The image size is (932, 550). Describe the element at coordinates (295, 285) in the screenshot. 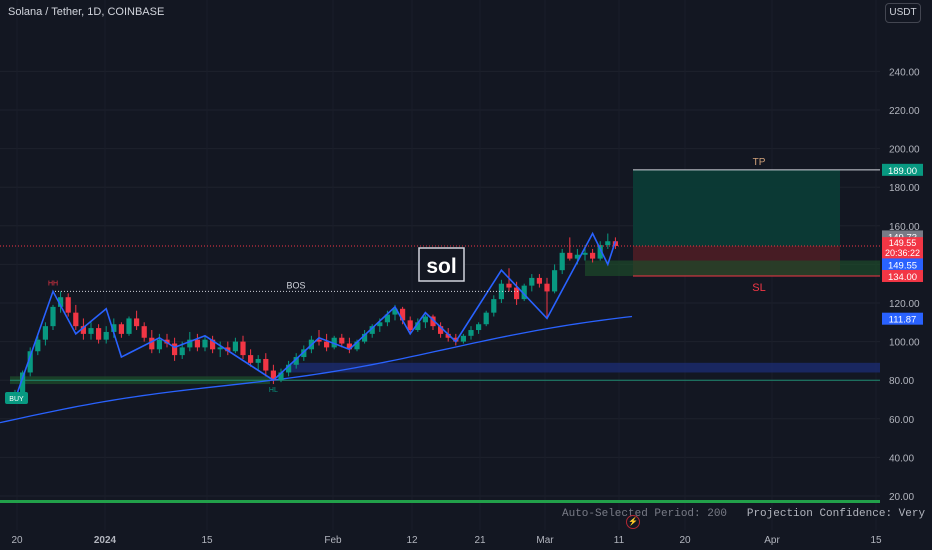

I see `bos-label: BOS` at that location.